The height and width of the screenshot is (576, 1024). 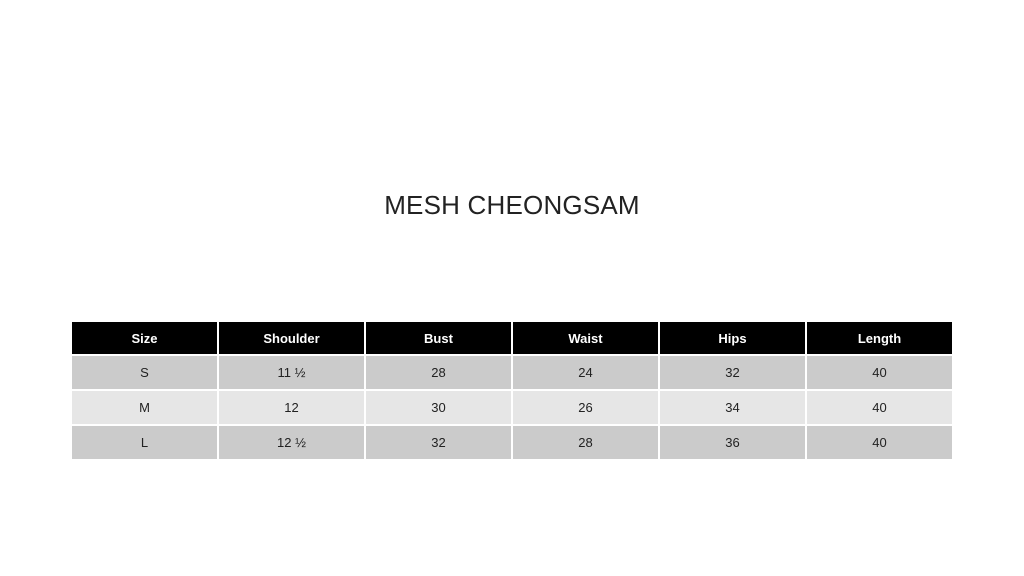 What do you see at coordinates (144, 372) in the screenshot?
I see `cell-size: S` at bounding box center [144, 372].